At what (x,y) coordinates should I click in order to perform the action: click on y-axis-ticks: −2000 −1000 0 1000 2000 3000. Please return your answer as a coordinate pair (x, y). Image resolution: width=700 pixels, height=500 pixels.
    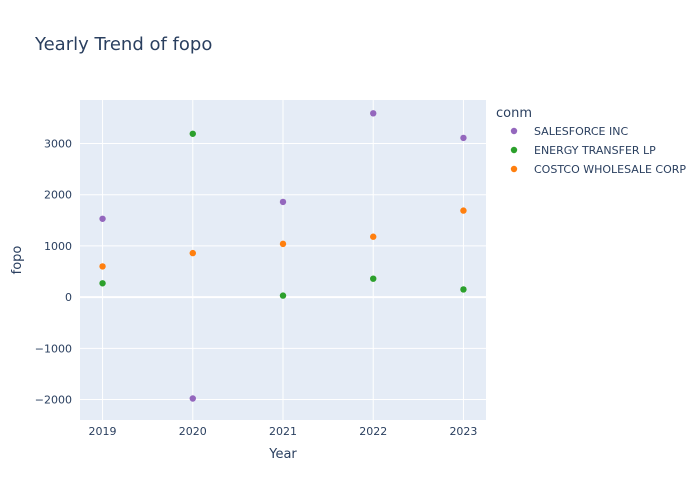
    Looking at the image, I should click on (53, 272).